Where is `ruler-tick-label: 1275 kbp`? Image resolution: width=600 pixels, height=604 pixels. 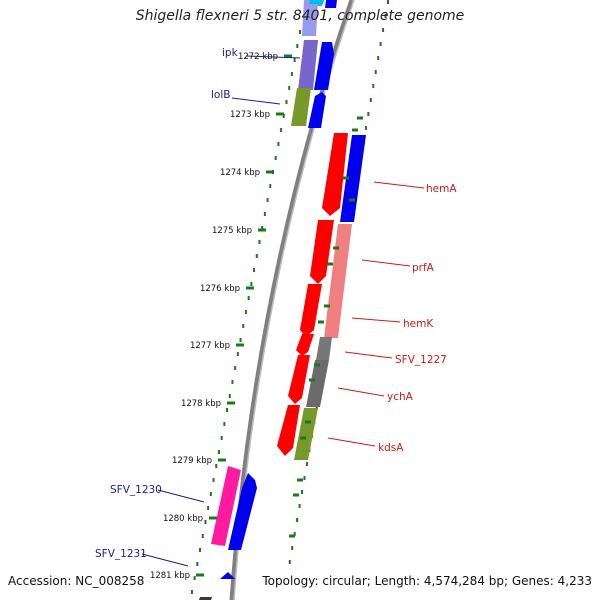
ruler-tick-label: 1275 kbp is located at coordinates (232, 231).